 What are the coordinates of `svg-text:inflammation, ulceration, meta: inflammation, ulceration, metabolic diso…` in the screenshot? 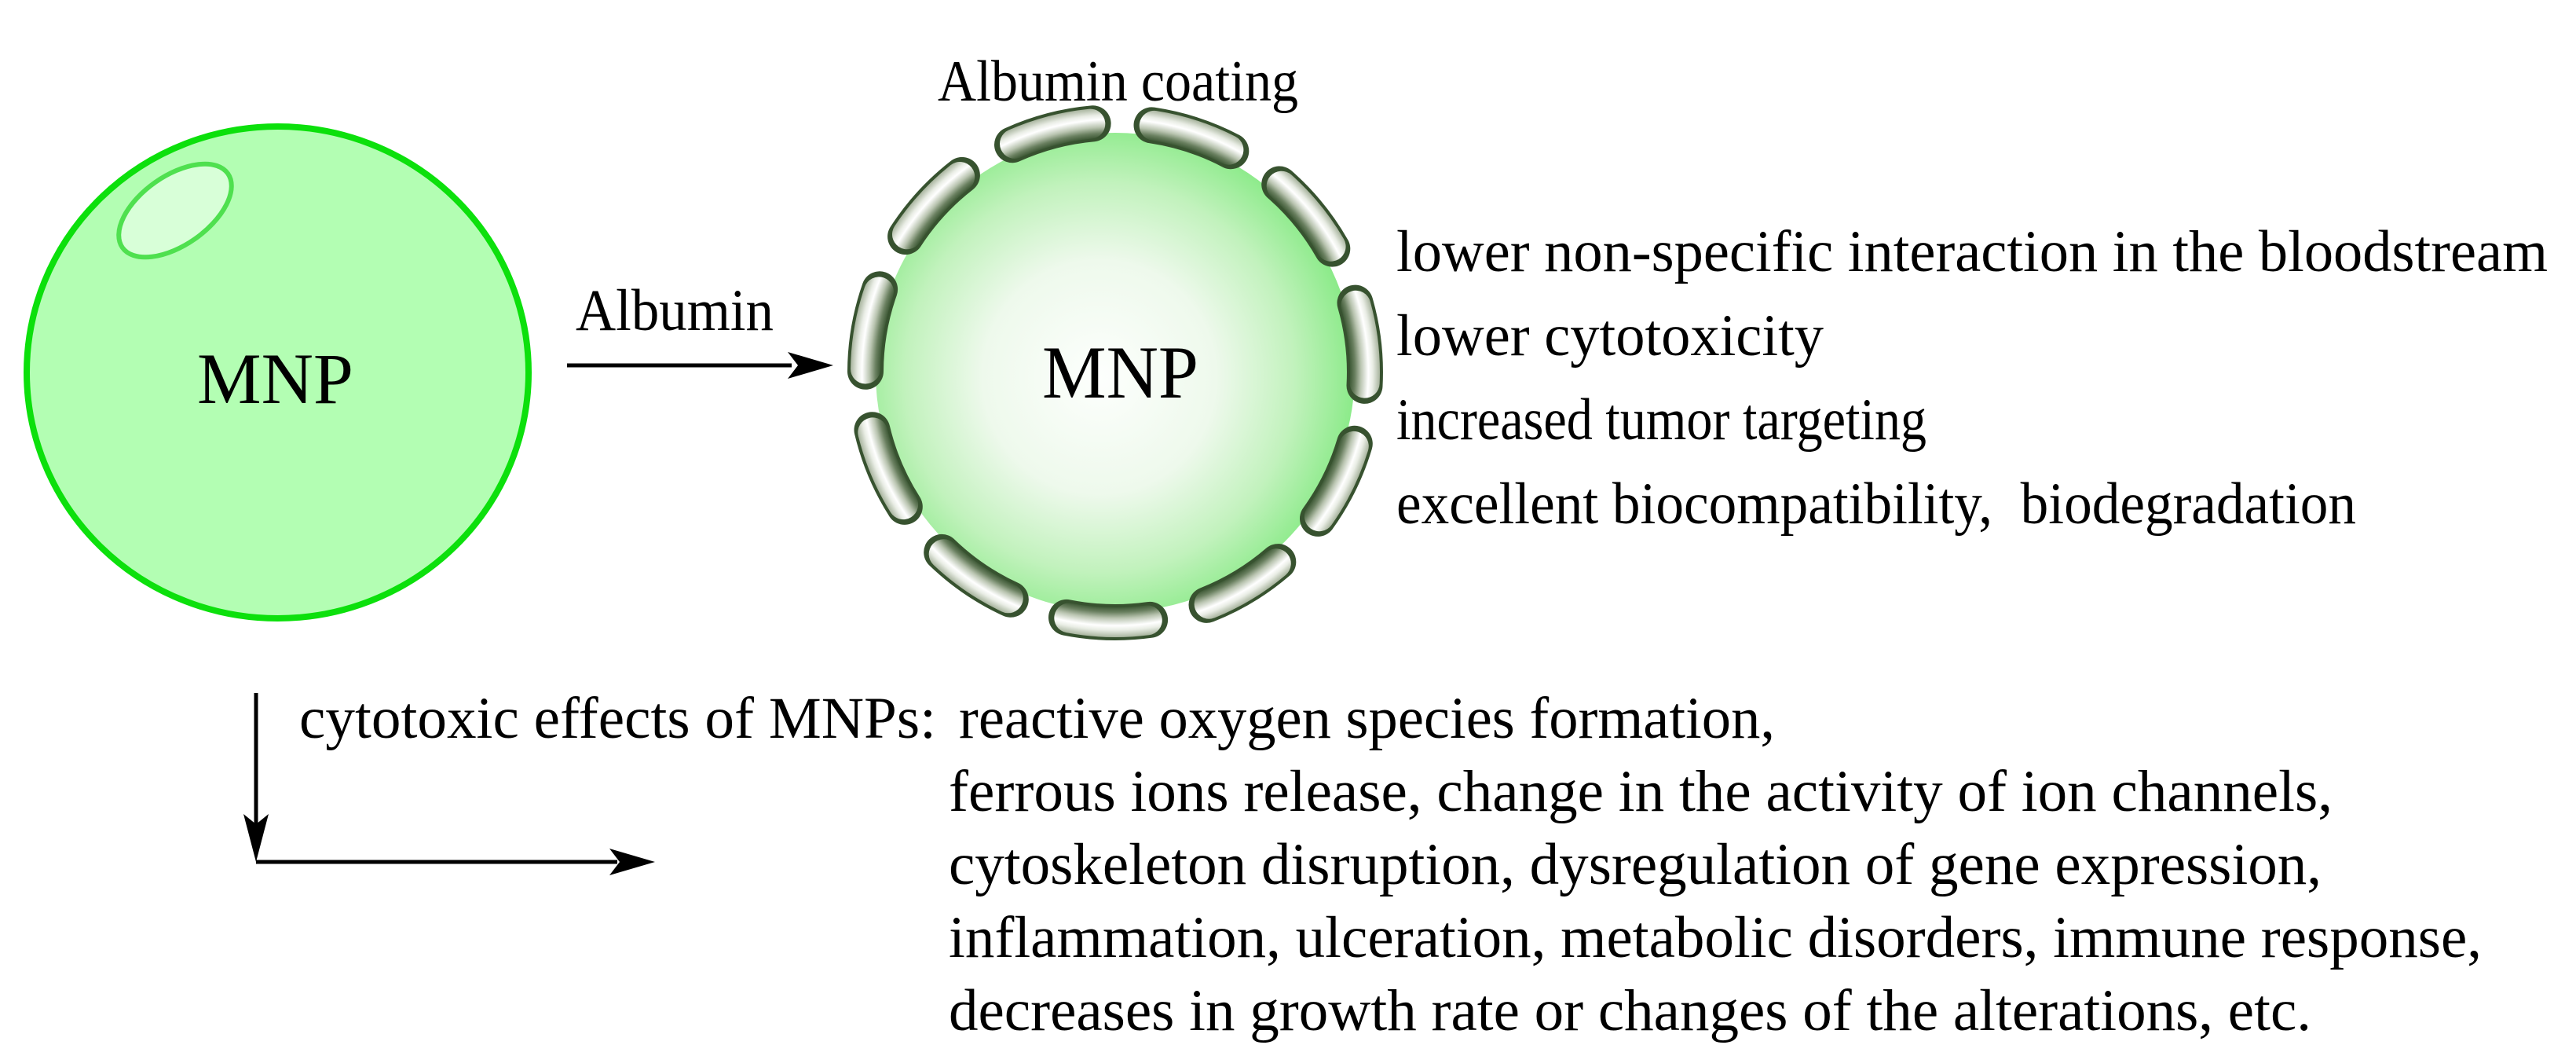 It's located at (1715, 937).